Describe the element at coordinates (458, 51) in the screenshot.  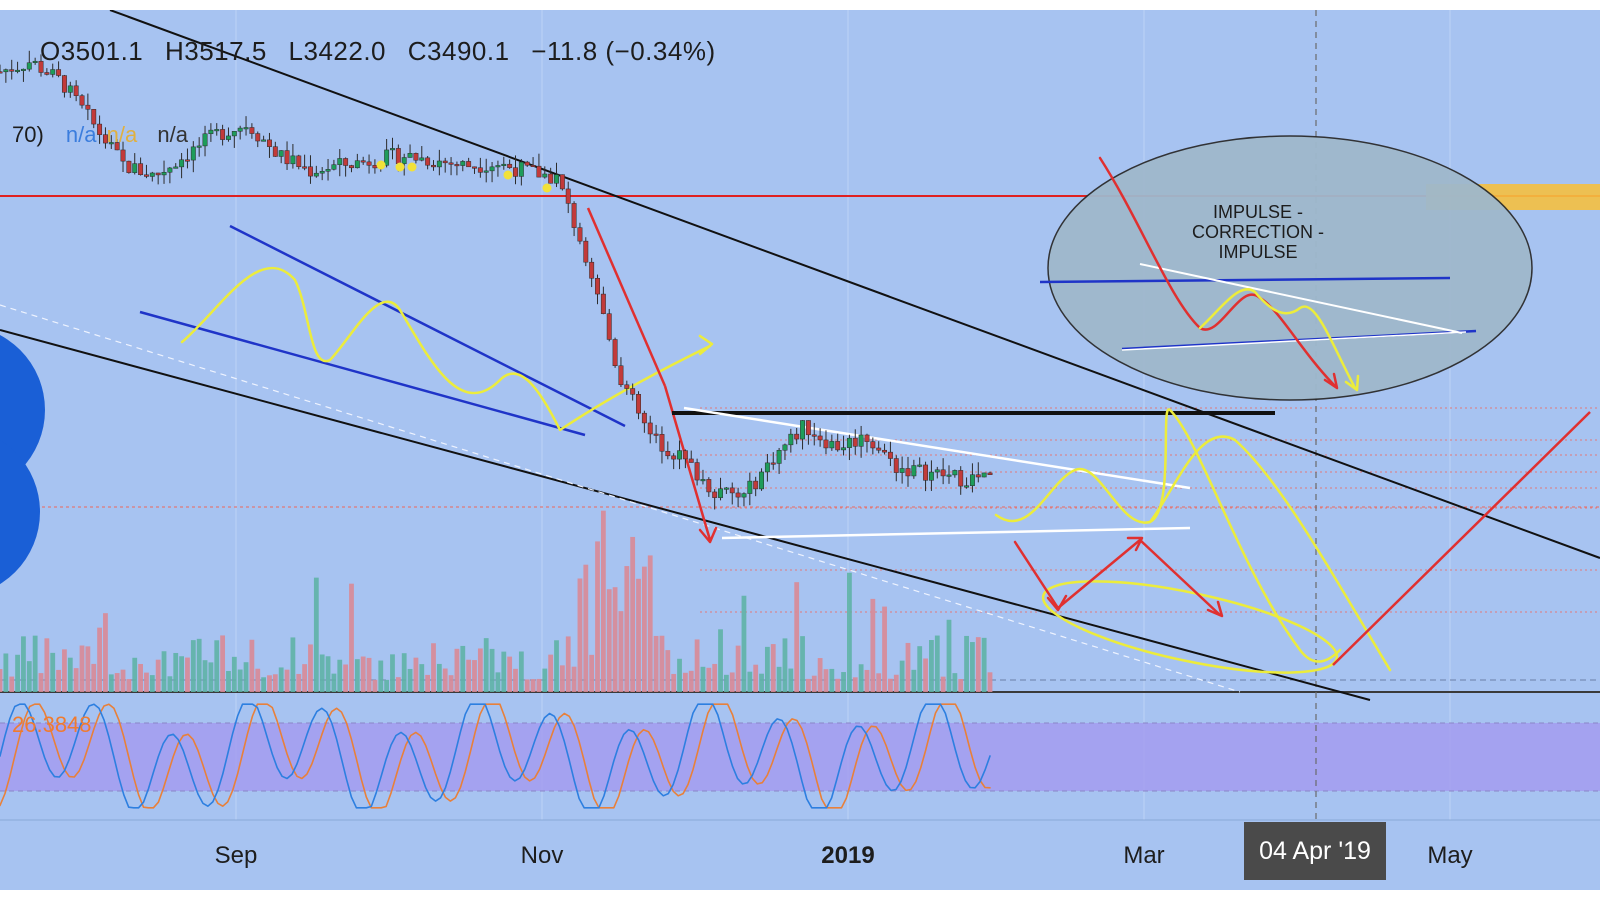
I see `ohlc-close: C3490.1` at that location.